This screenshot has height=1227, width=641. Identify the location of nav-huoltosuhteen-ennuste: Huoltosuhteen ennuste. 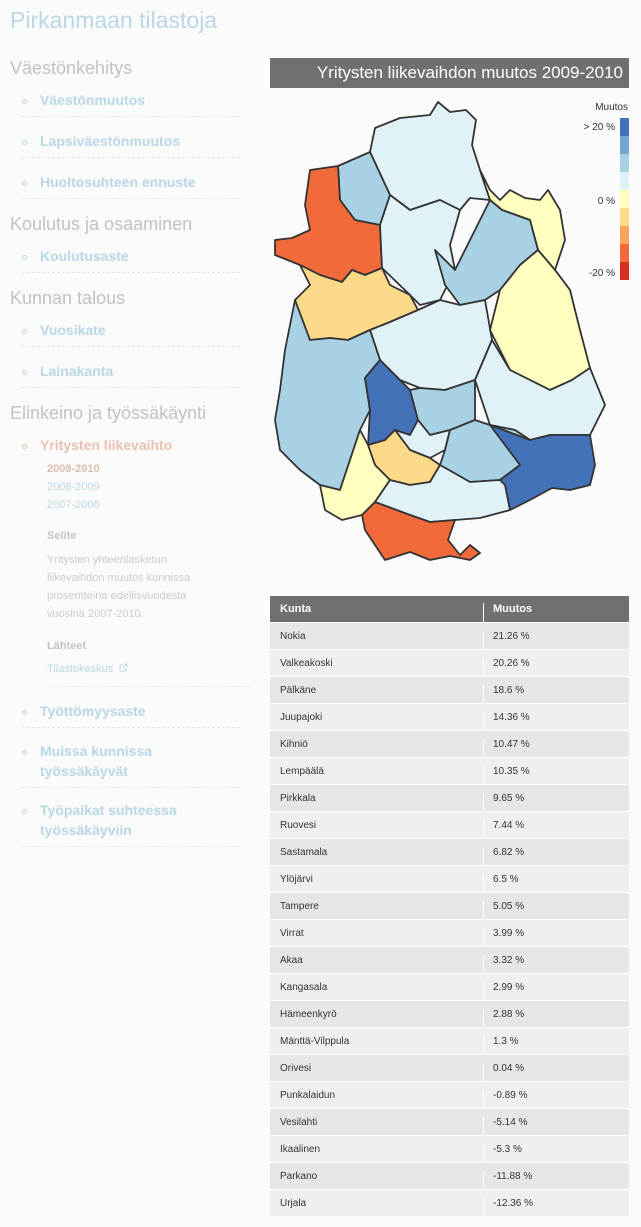
(131, 185).